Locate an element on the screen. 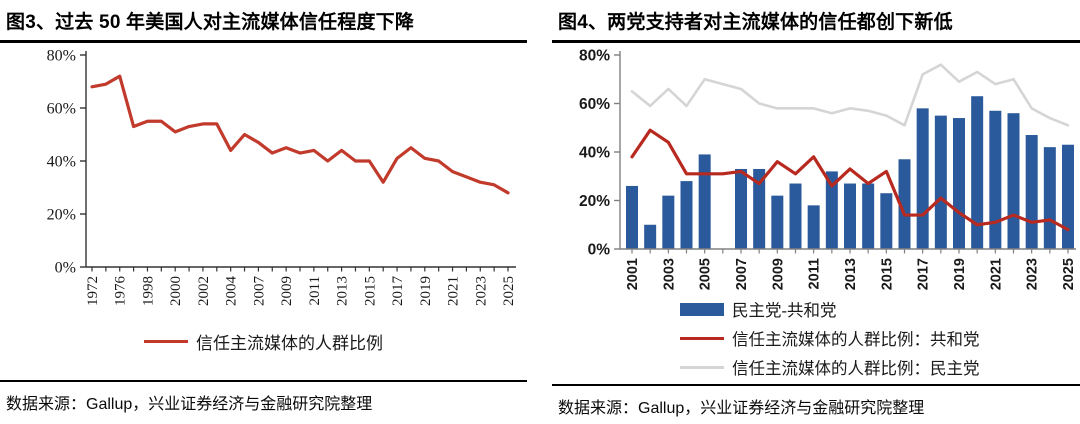 The image size is (1080, 424). legend-item-democrat: 信任主流媒体的人群比例：民主党 is located at coordinates (880, 367).